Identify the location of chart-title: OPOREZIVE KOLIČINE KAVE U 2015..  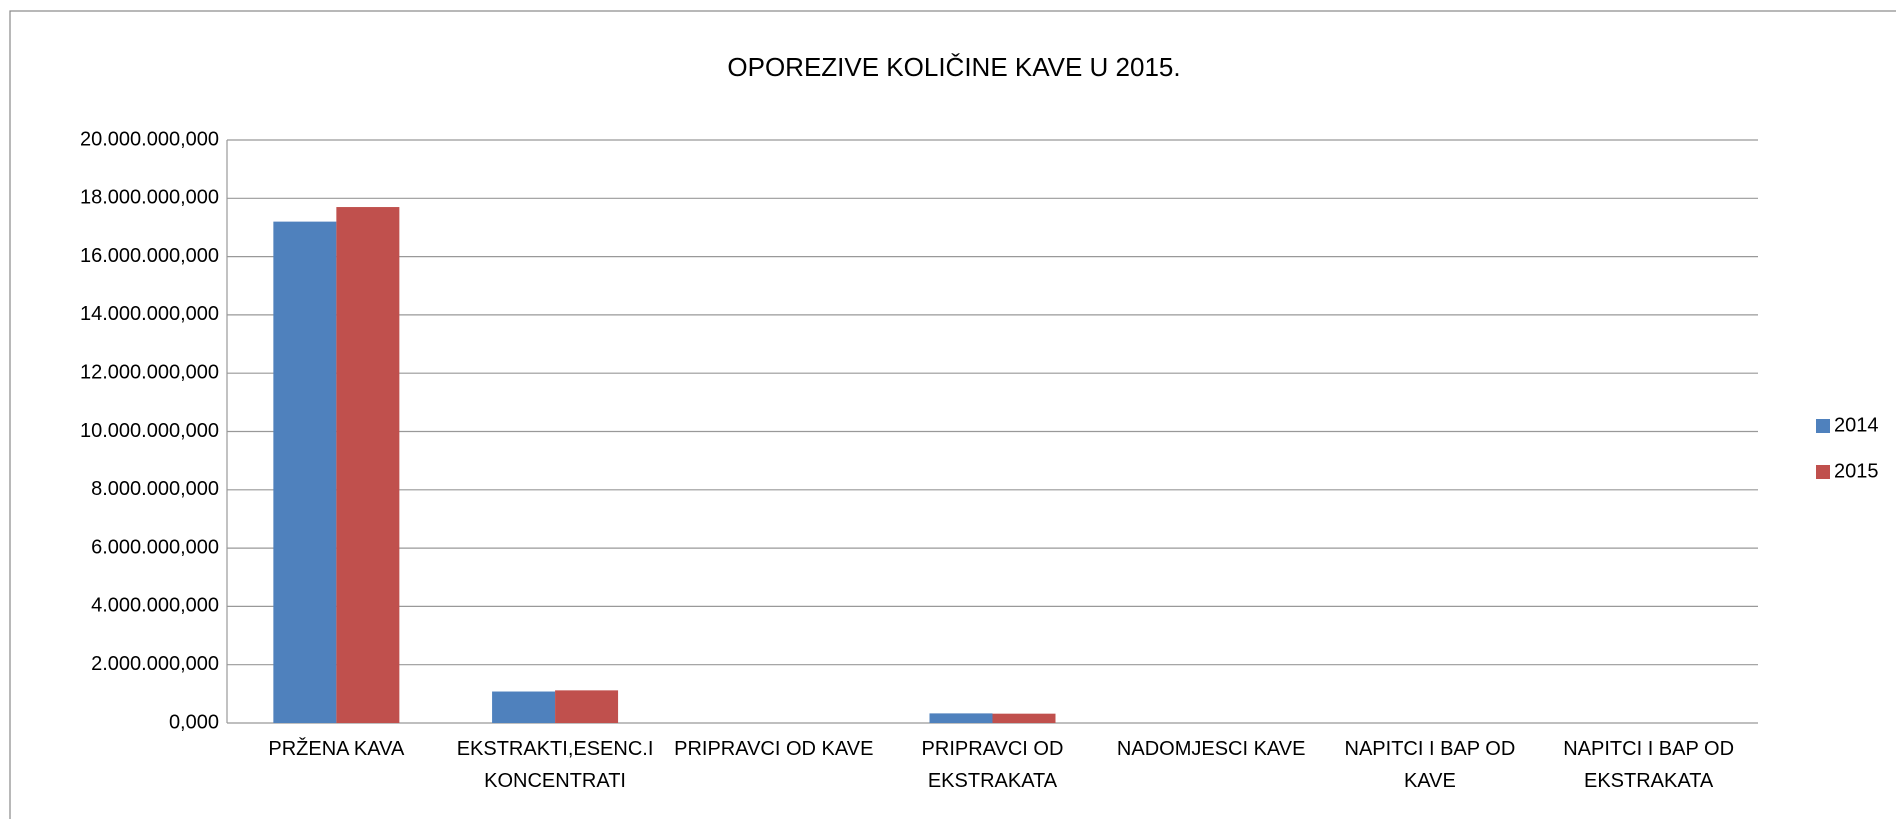
(953, 67).